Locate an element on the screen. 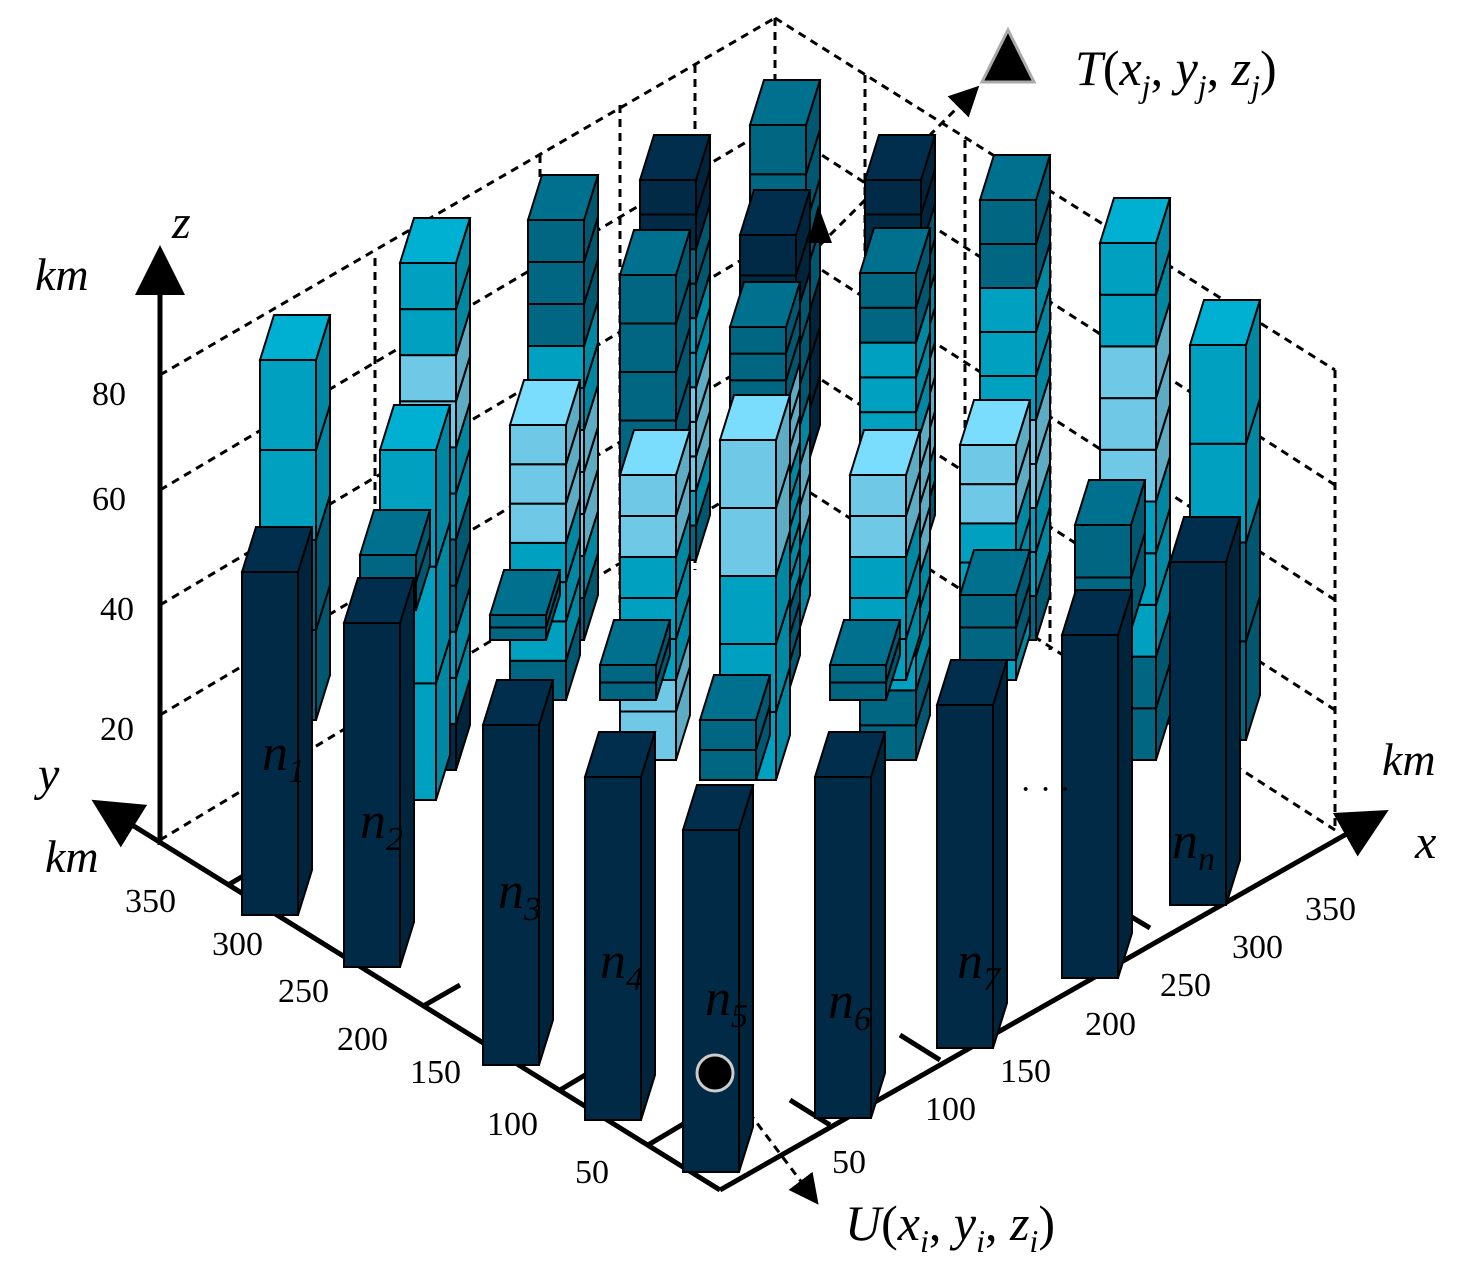  column-9-top is located at coordinates (1135, 220).